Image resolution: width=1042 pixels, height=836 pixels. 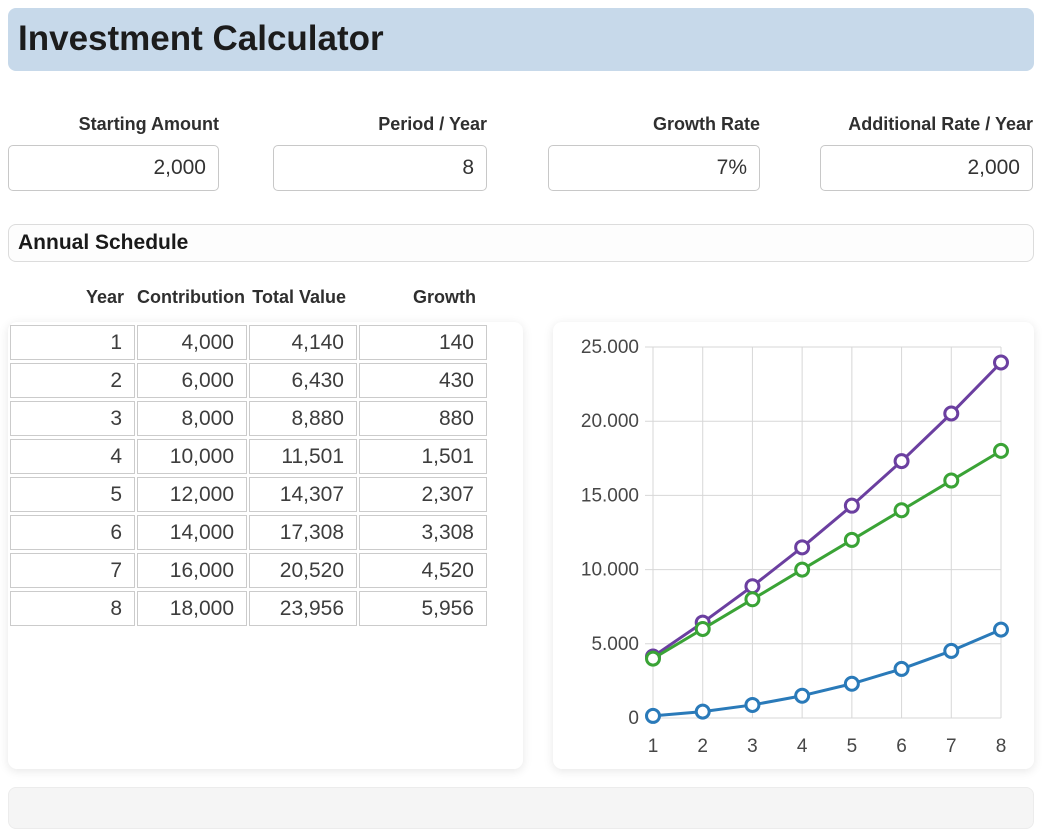 What do you see at coordinates (901, 746) in the screenshot?
I see `x-axis-tick-label: 6` at bounding box center [901, 746].